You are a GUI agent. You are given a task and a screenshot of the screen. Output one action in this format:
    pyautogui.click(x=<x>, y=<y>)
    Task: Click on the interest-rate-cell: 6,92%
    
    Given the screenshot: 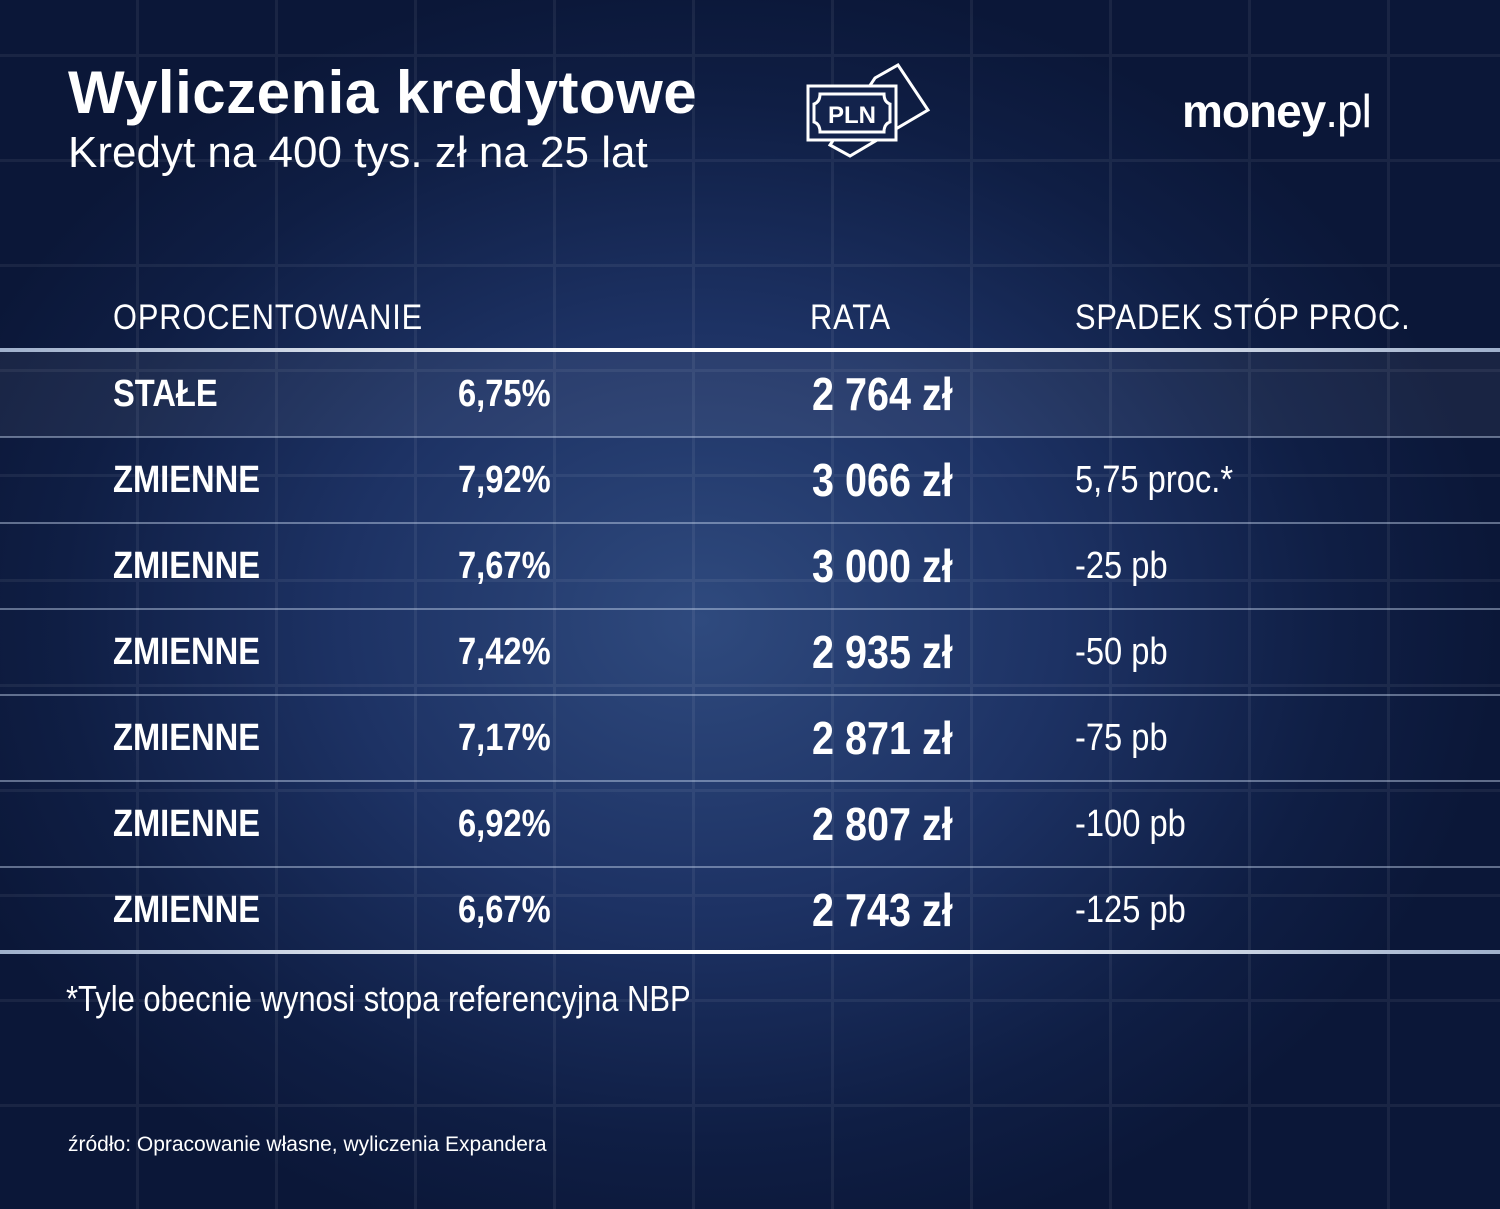 What is the action you would take?
    pyautogui.click(x=504, y=824)
    